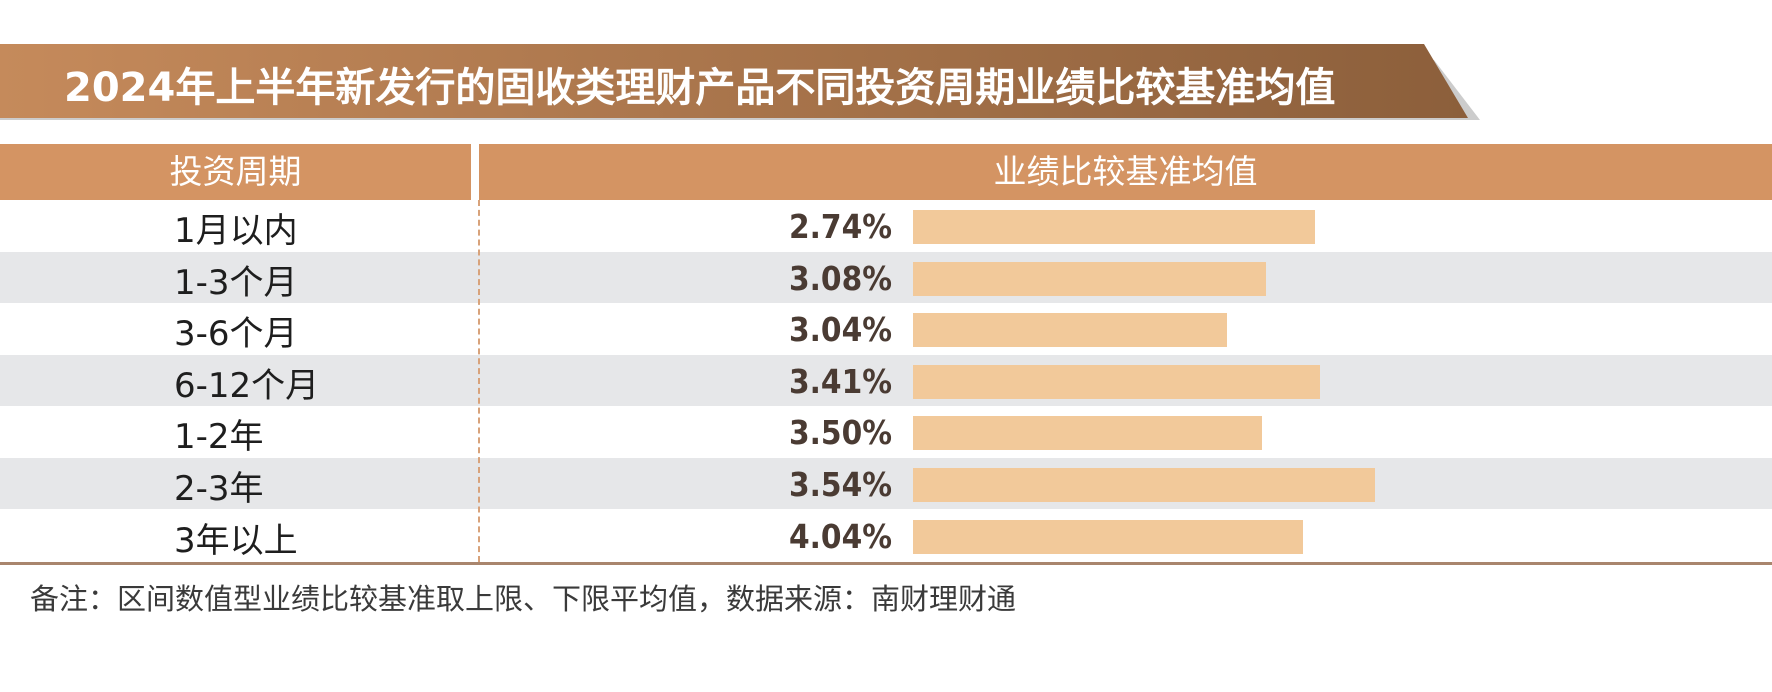 The image size is (1772, 692). I want to click on table-row: 2-3年 3.54%, so click(886, 483).